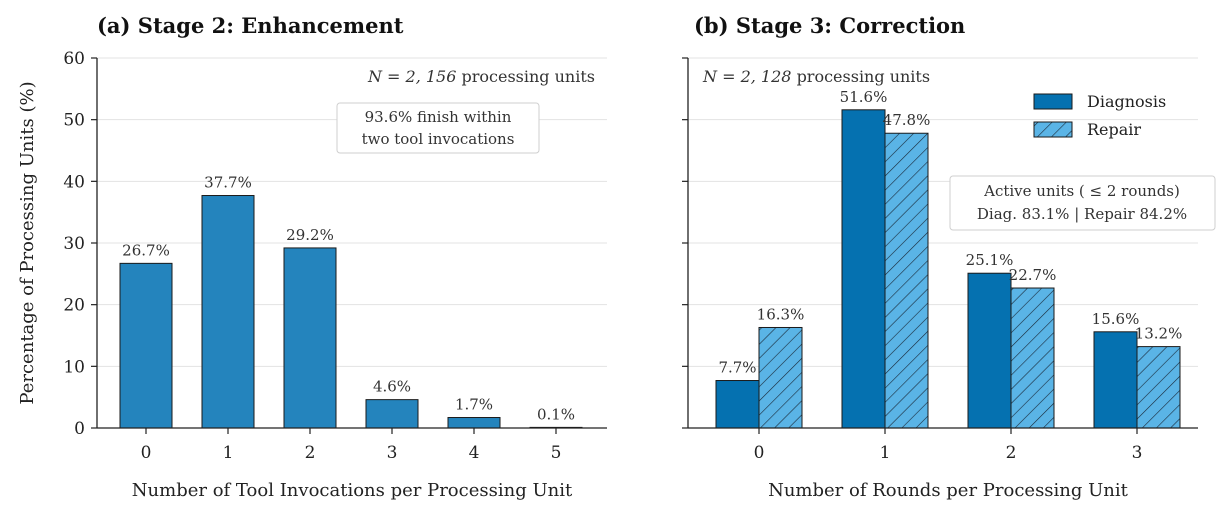  What do you see at coordinates (737, 368) in the screenshot?
I see `panel-b-data-label-diagnosis-0: 7.7%` at bounding box center [737, 368].